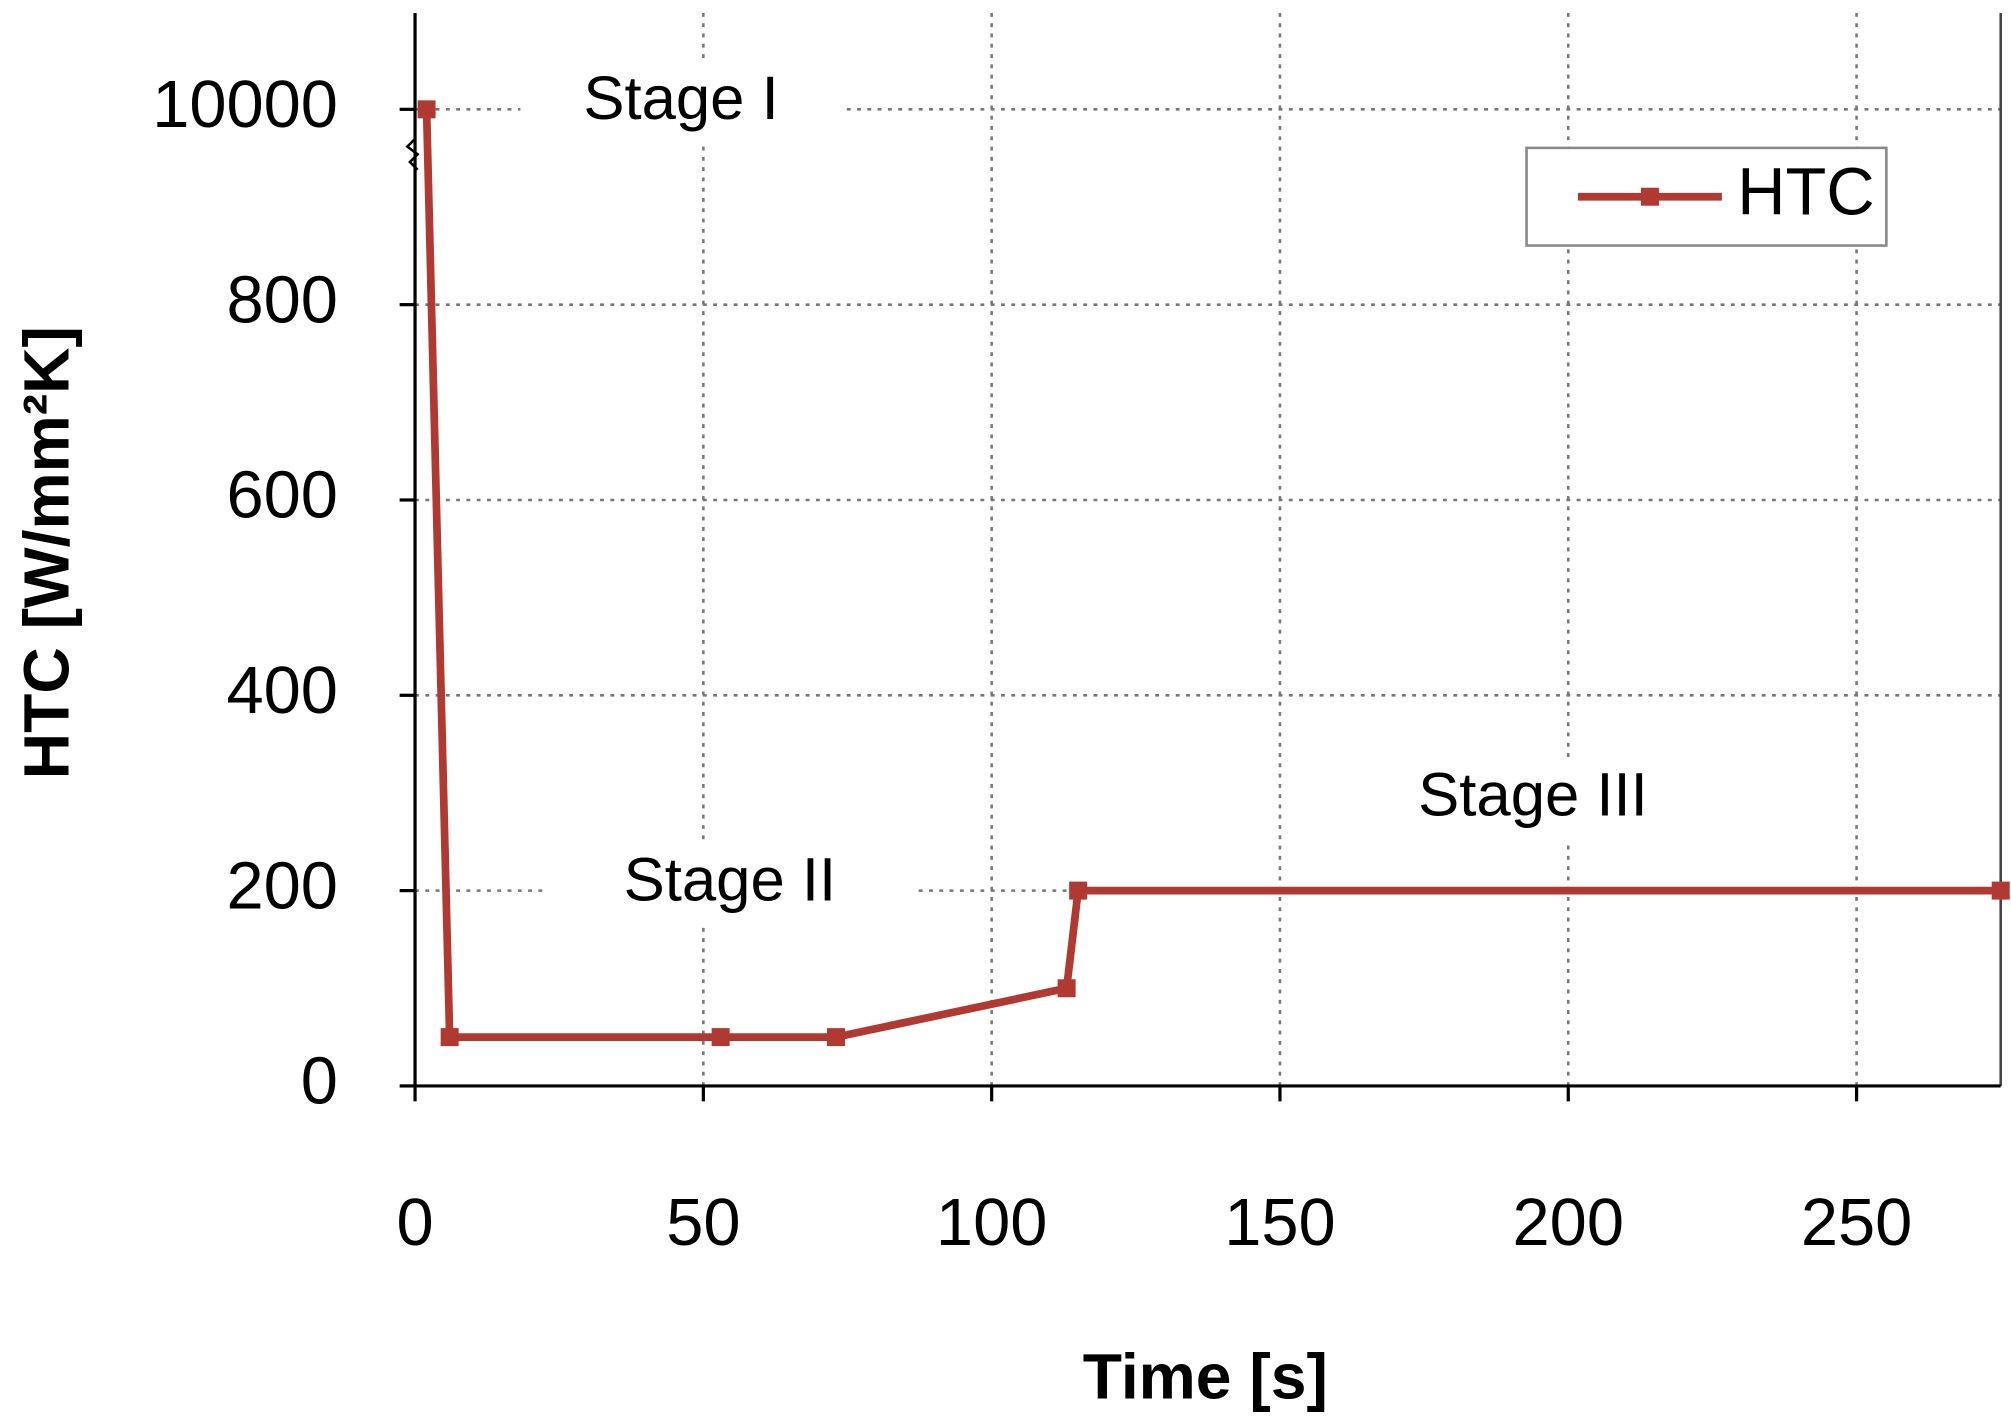 This screenshot has height=1424, width=2011. Describe the element at coordinates (281, 691) in the screenshot. I see `y-tick-label: 400` at that location.